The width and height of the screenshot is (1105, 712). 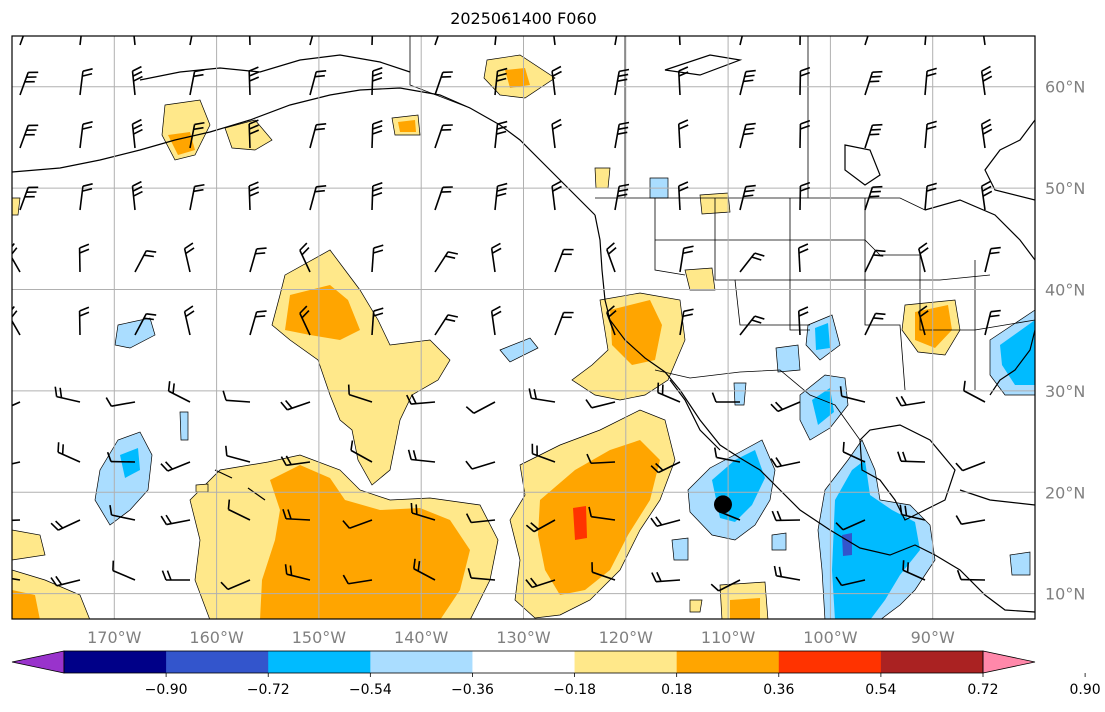 I want to click on longitude-tick-label: 90°W, so click(x=933, y=637).